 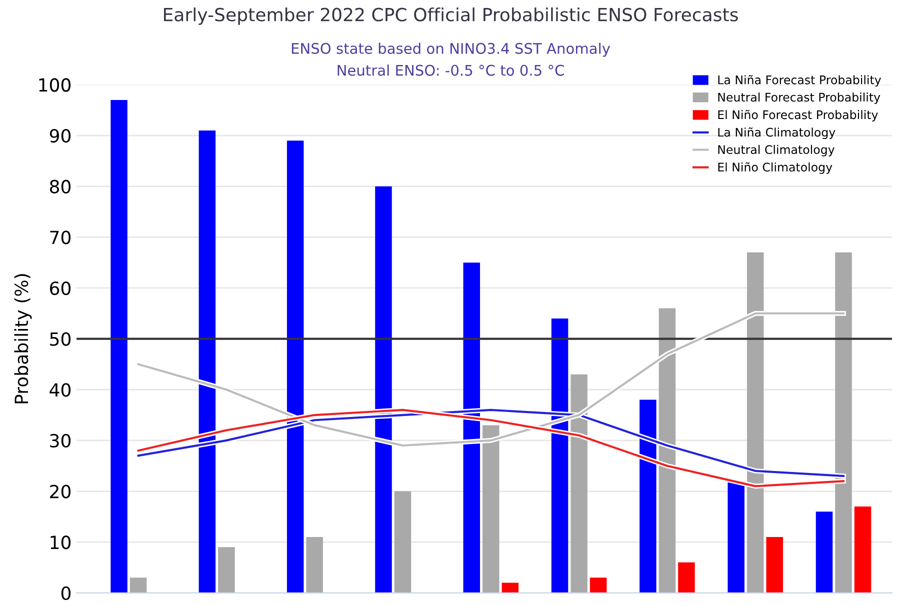 I want to click on legend-label: El Niño Climatology, so click(x=775, y=168).